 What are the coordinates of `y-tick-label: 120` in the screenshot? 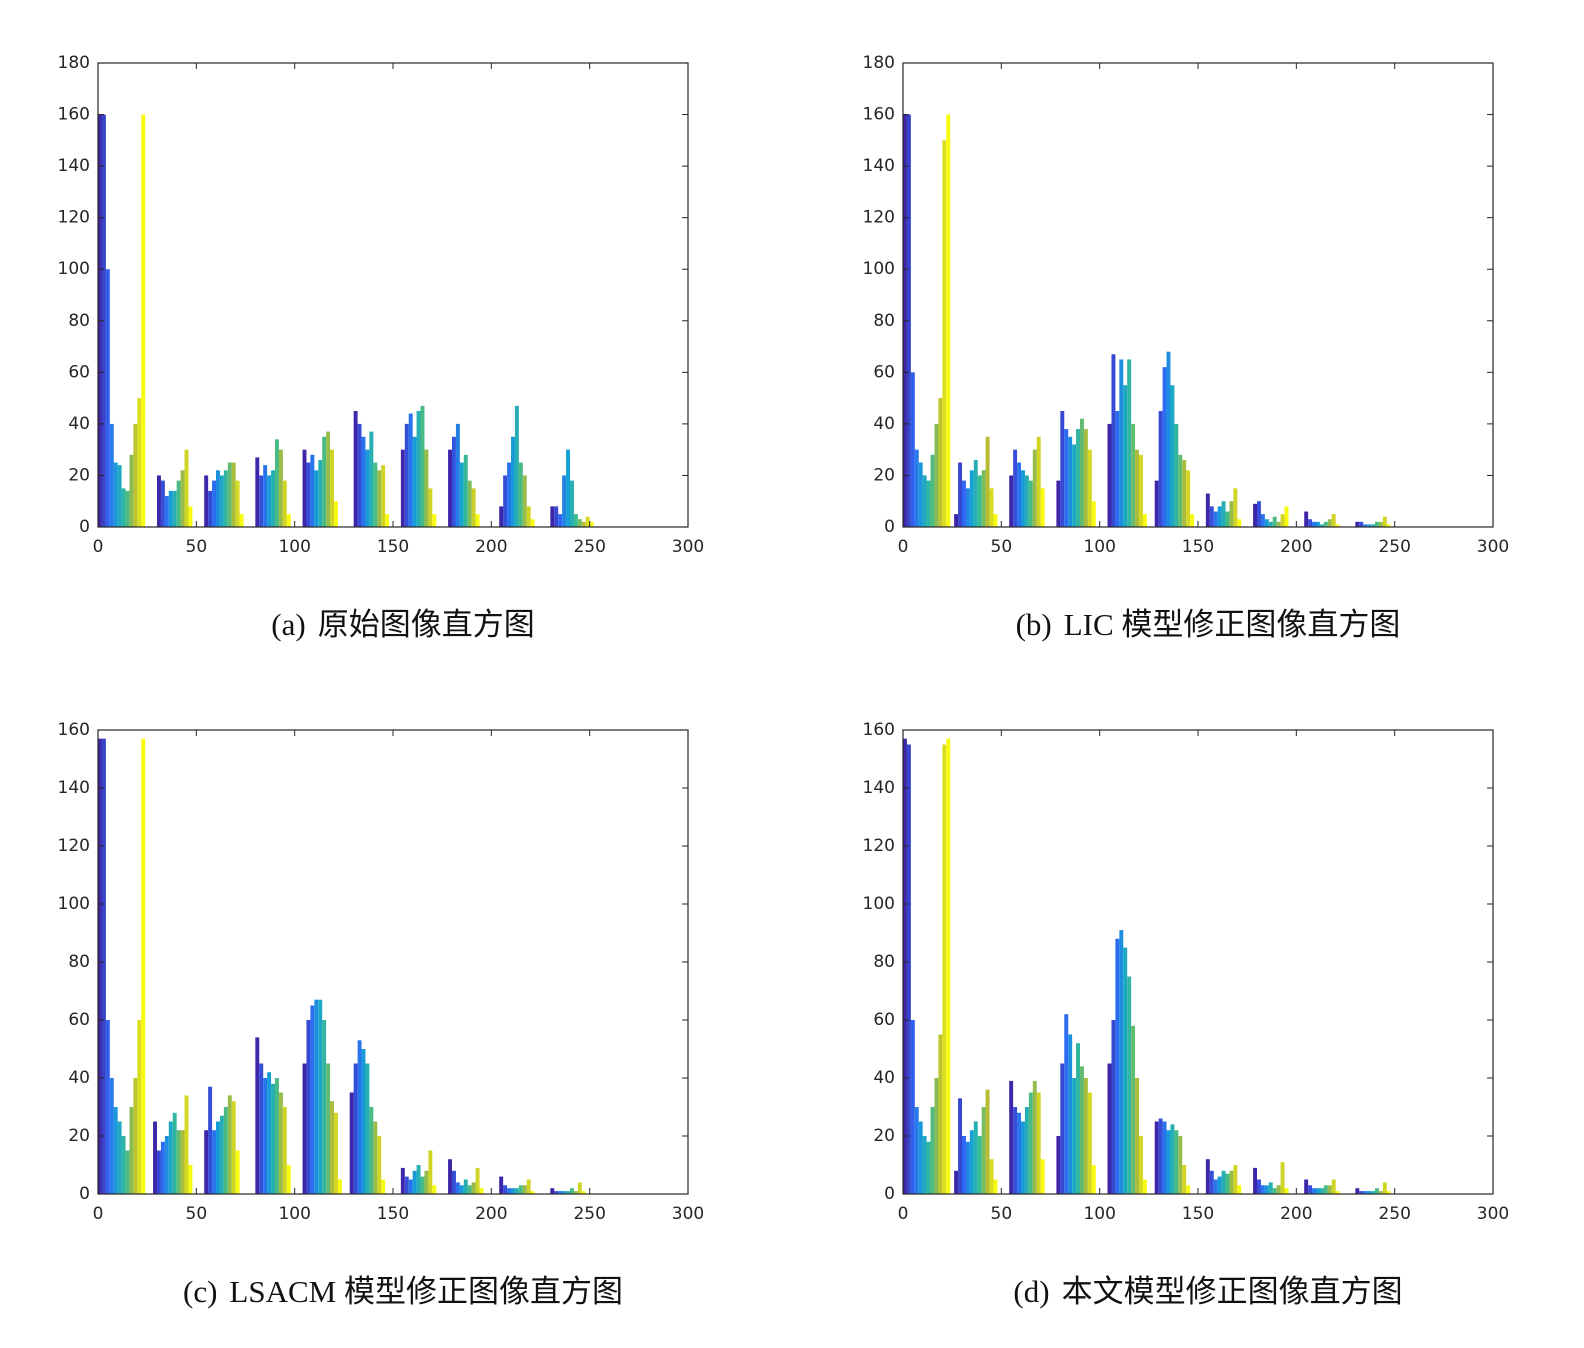 It's located at (74, 846).